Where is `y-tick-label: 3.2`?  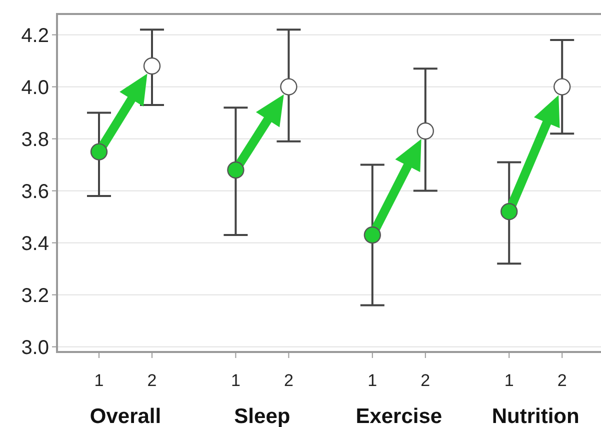 y-tick-label: 3.2 is located at coordinates (35, 295).